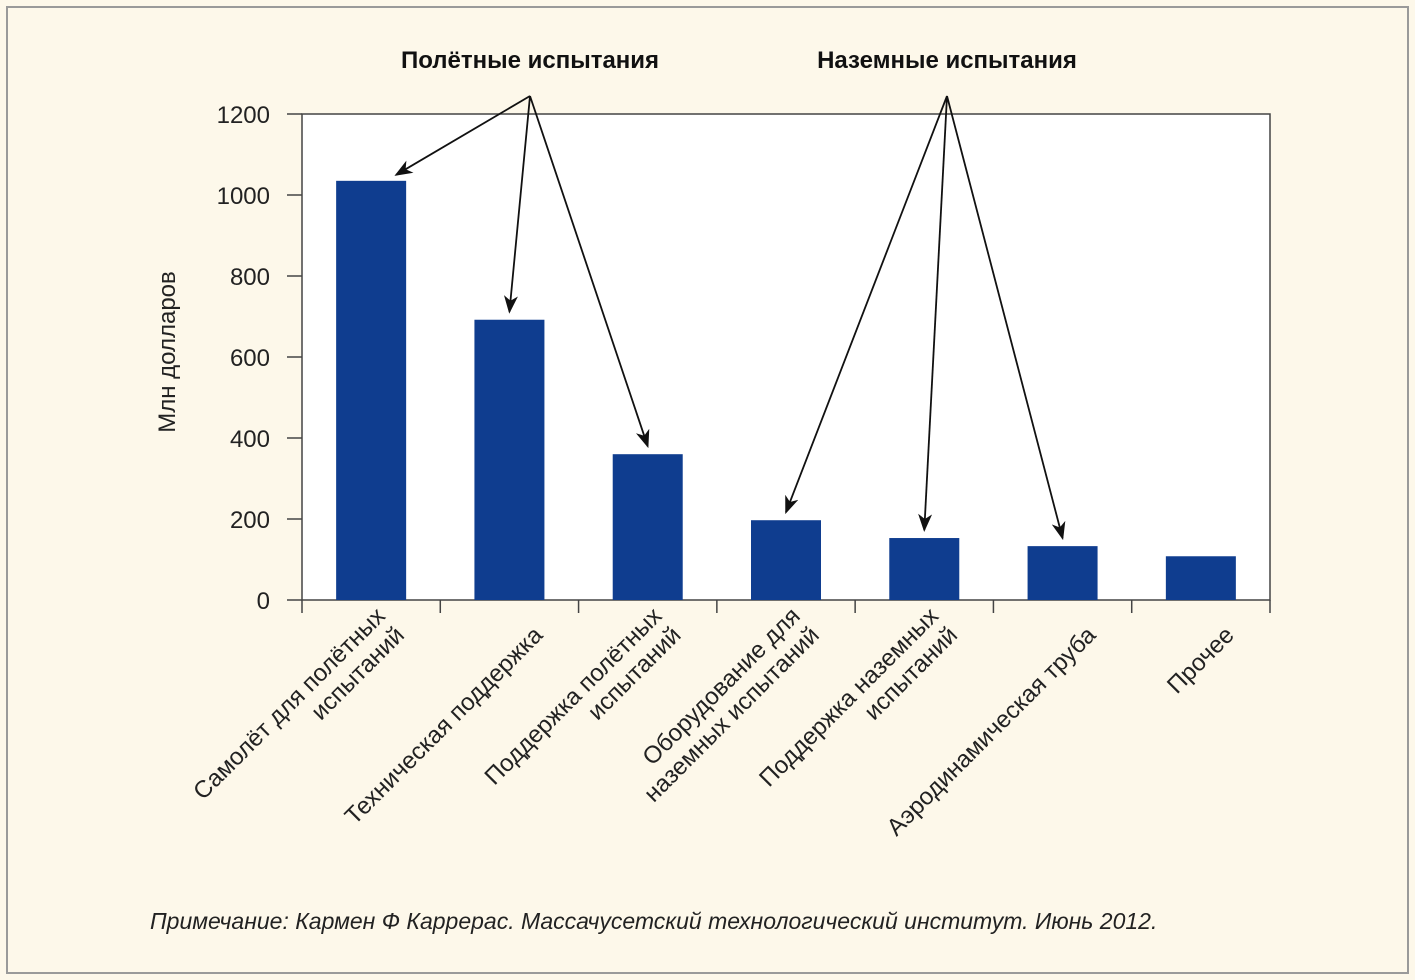 The width and height of the screenshot is (1415, 980). Describe the element at coordinates (263, 601) in the screenshot. I see `y-tick-label: 0` at that location.